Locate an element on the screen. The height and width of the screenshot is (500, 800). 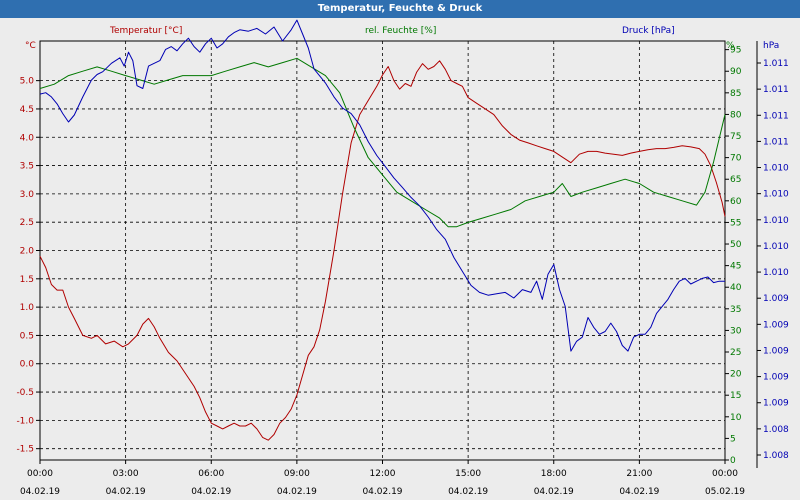
left-tick-label: 4.0 is located at coordinates (27, 138).